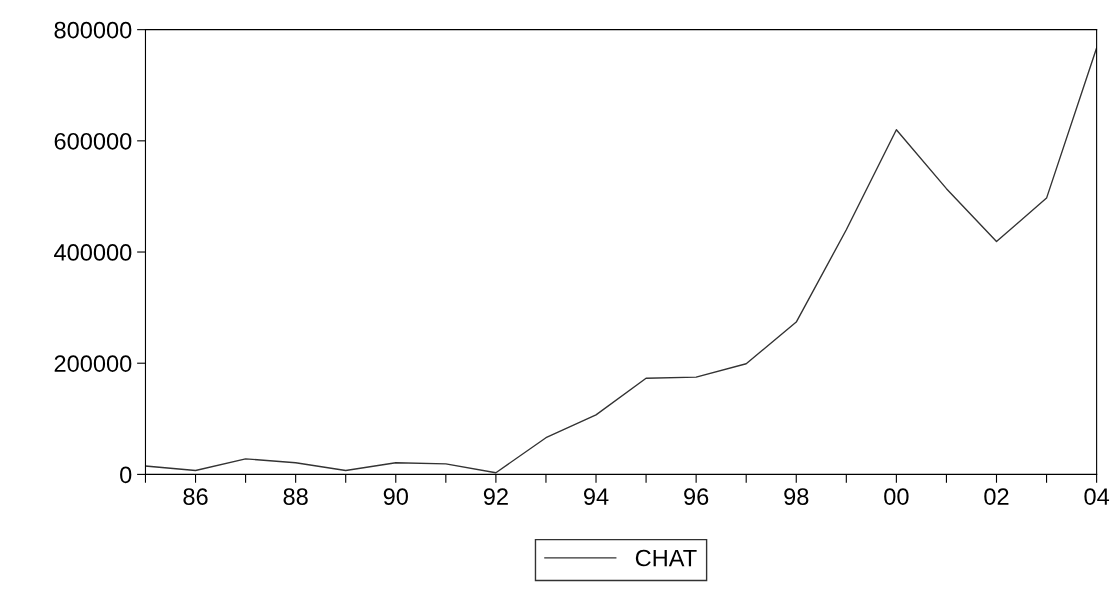 This screenshot has height=593, width=1119. Describe the element at coordinates (195, 496) in the screenshot. I see `x-tick-label: 86` at that location.